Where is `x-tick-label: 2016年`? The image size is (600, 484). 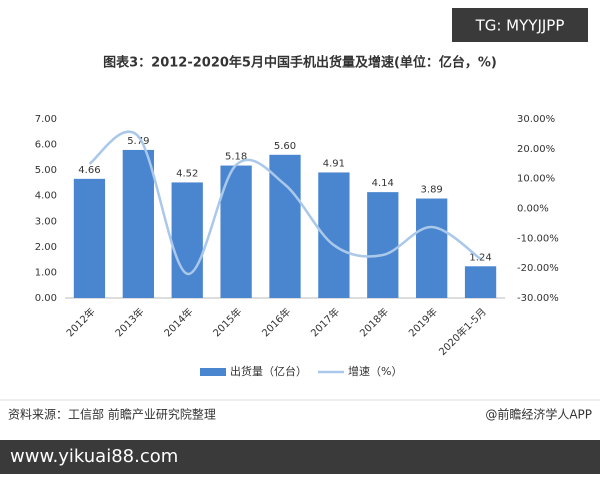
x-tick-label: 2016年 is located at coordinates (276, 322).